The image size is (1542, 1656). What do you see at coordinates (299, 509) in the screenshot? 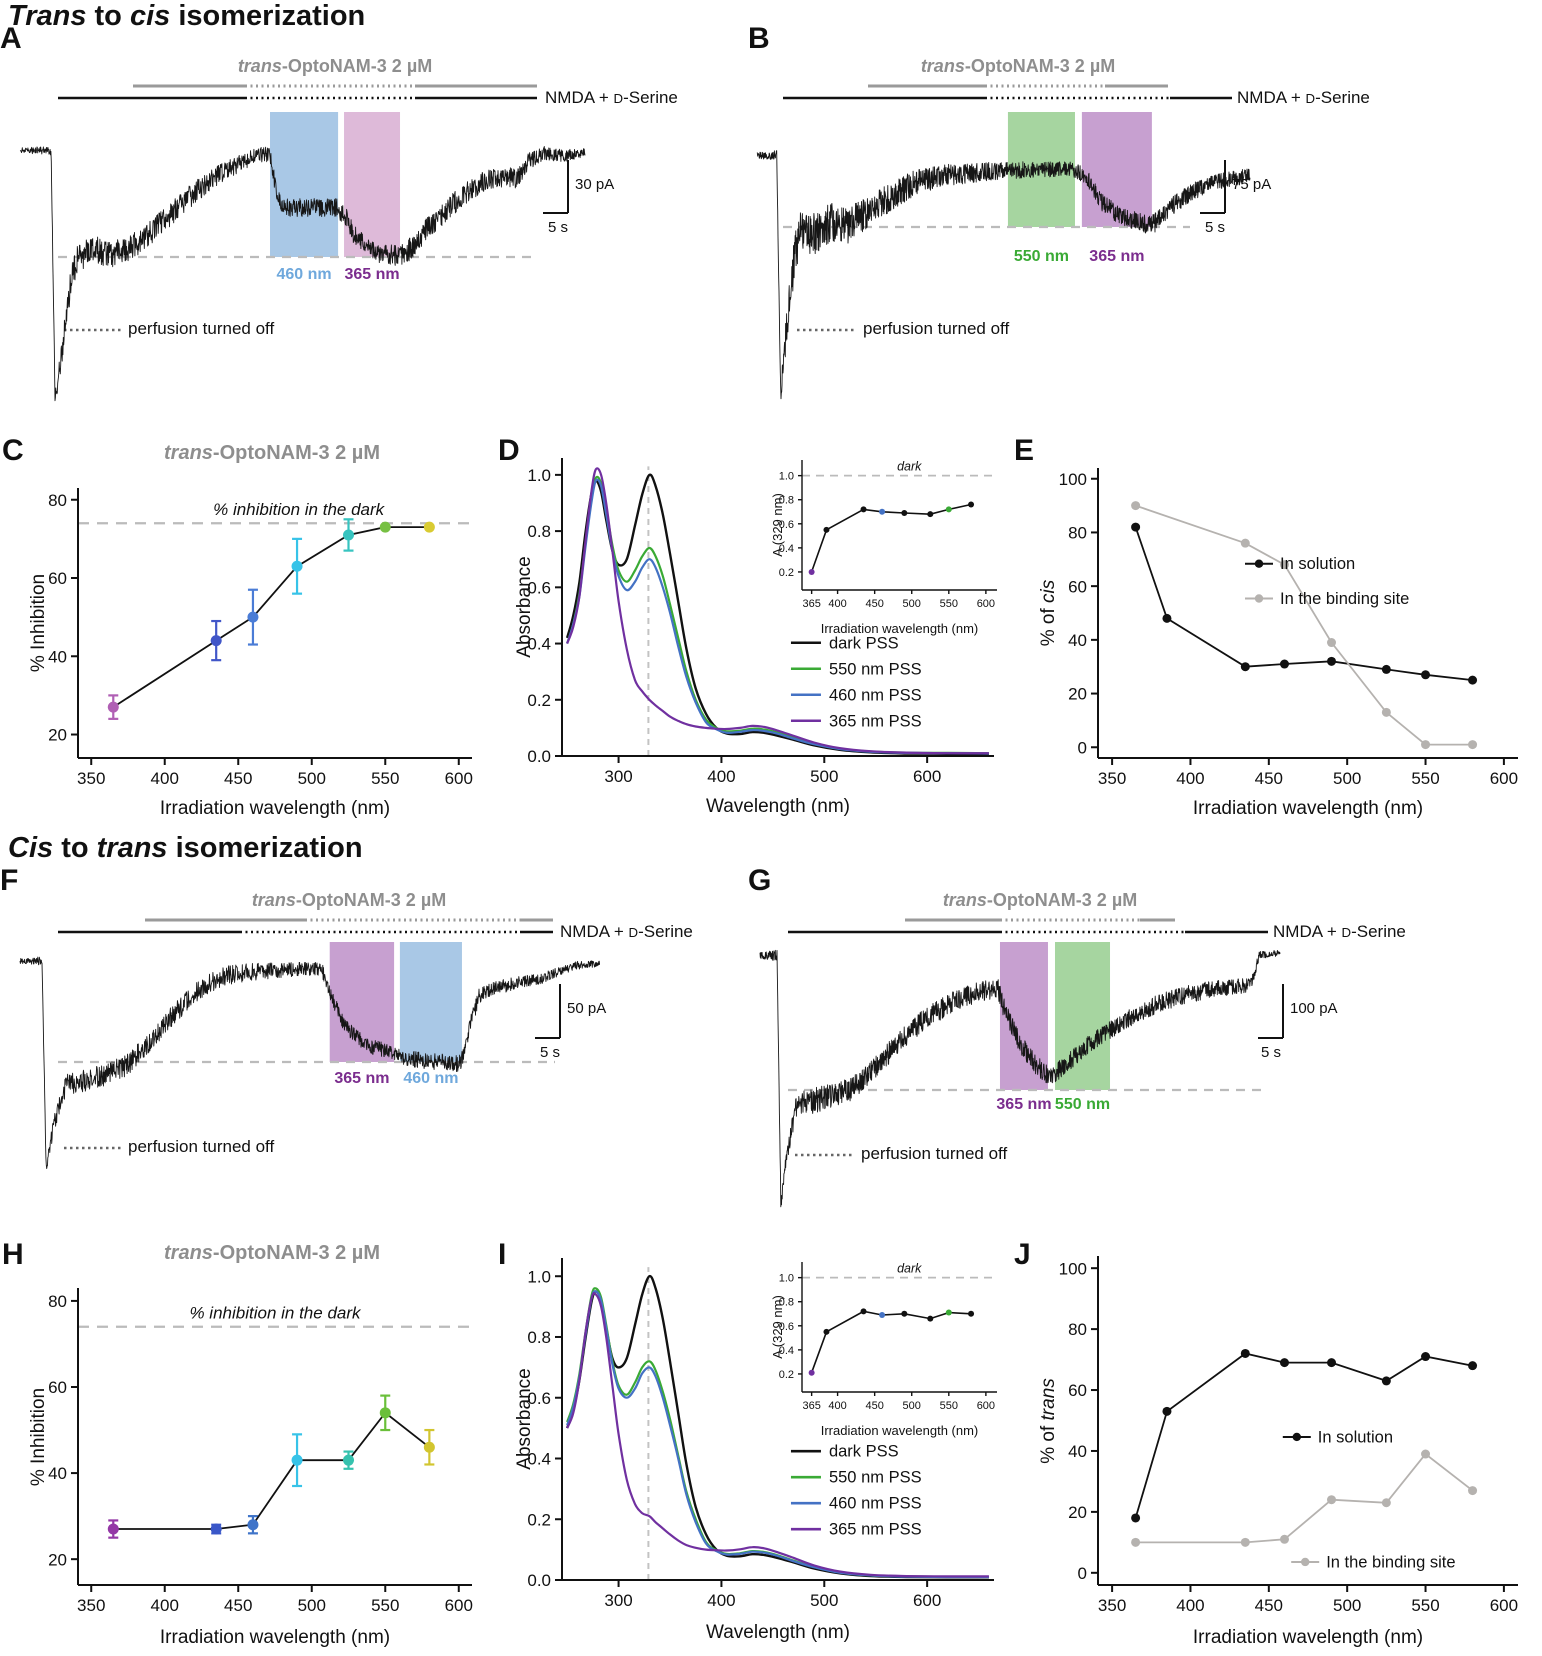
I see `svg-text: % inhibition in the dark` at bounding box center [299, 509].